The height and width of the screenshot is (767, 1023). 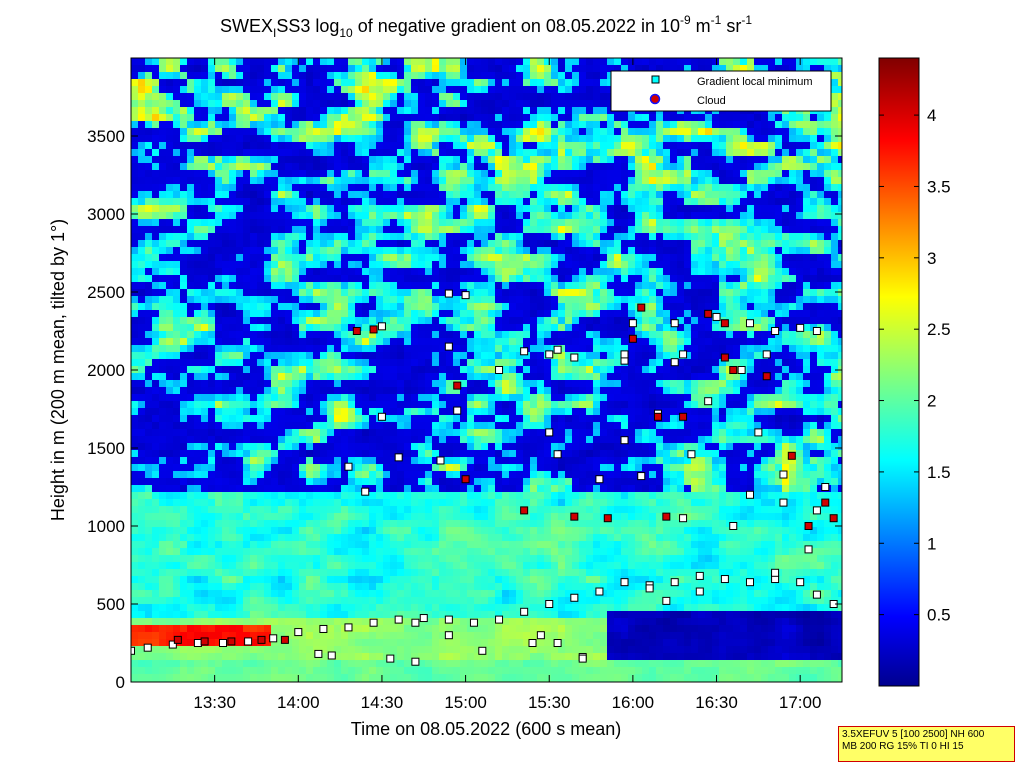 I want to click on colorbar-tick-label: 1, so click(x=931, y=543).